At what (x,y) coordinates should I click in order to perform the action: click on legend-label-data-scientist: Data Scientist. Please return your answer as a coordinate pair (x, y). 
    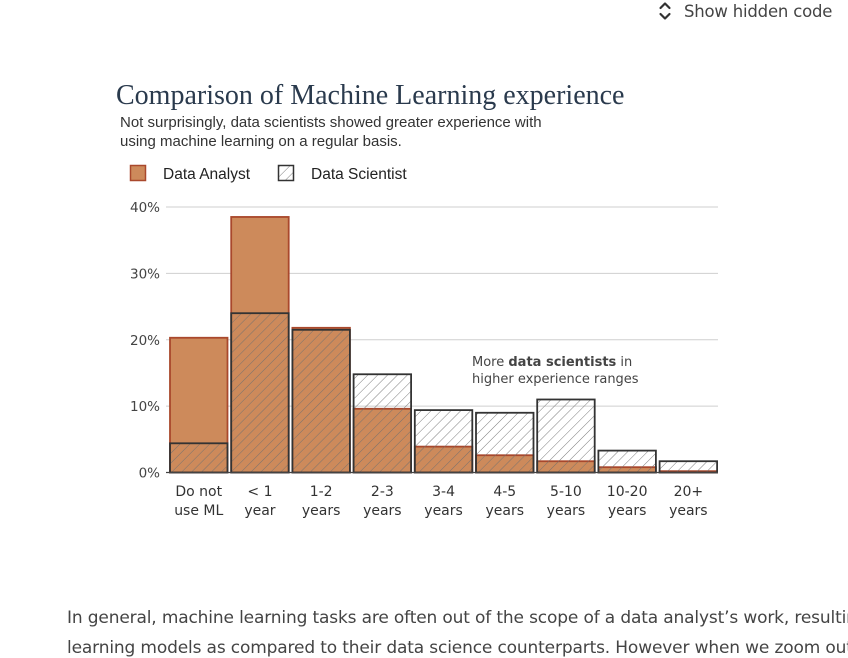
    Looking at the image, I should click on (359, 174).